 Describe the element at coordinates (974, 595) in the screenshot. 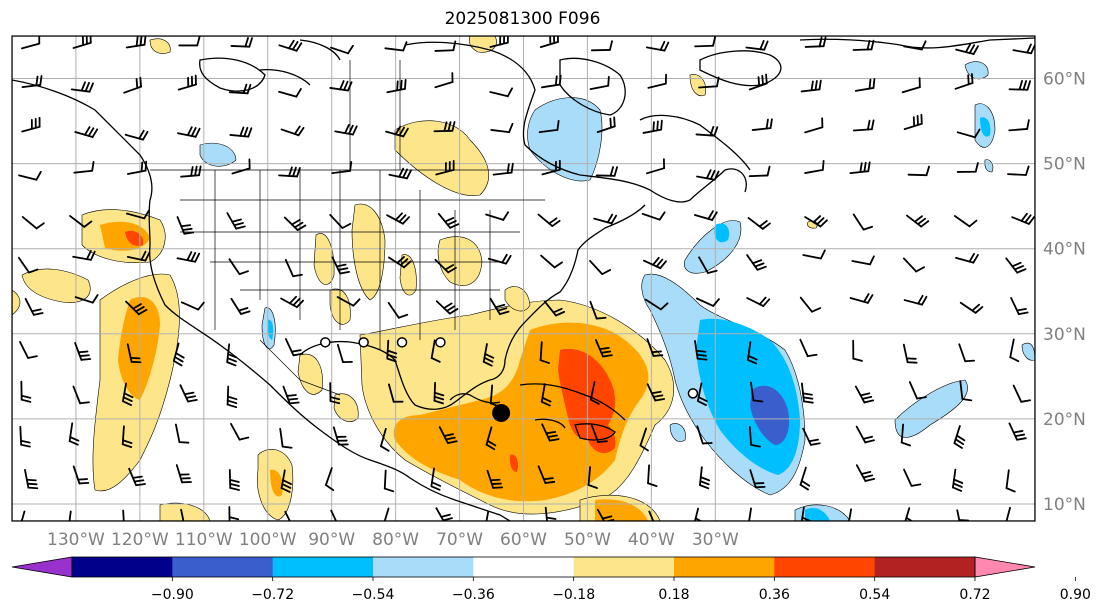

I see `colorbar-tick-label: 0.72` at that location.